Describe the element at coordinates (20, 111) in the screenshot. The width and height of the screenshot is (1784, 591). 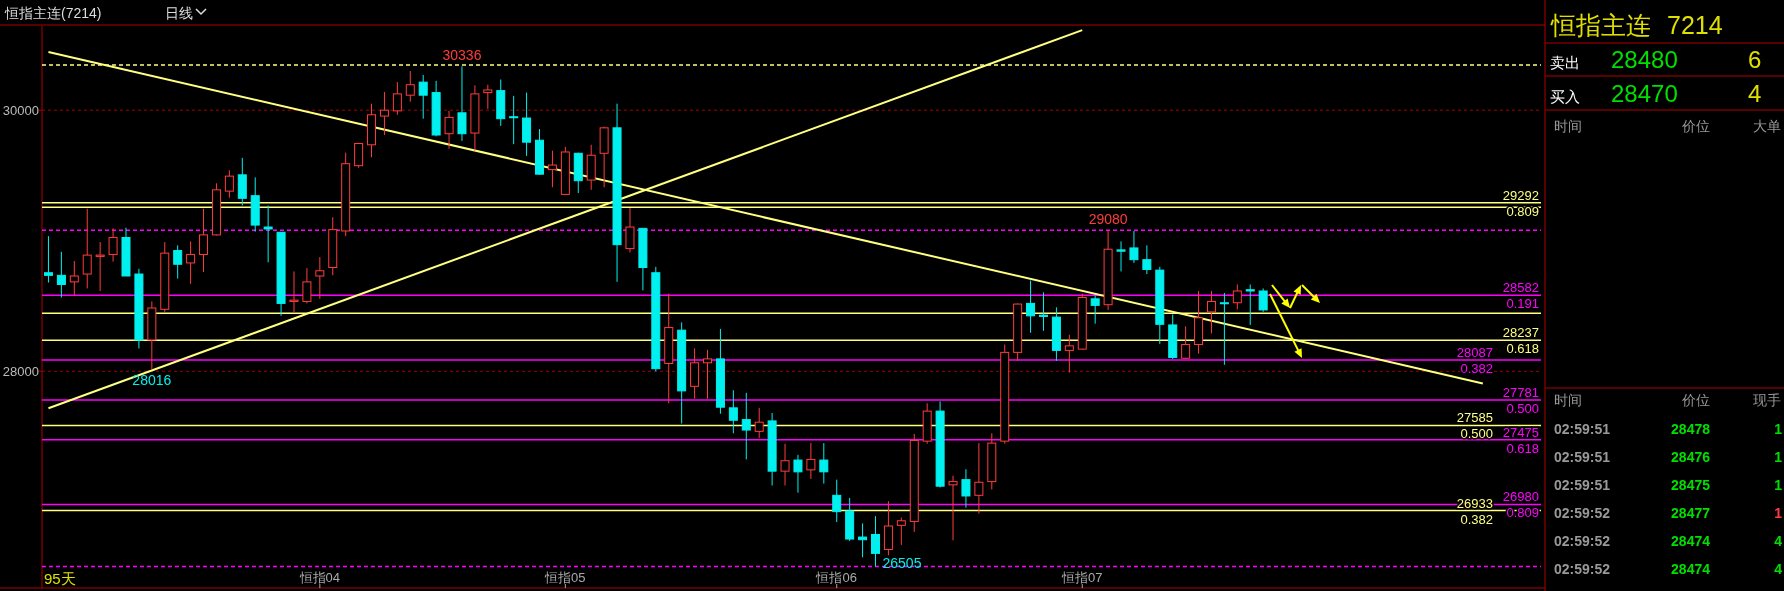
I see `y-tick-label: 30000` at that location.